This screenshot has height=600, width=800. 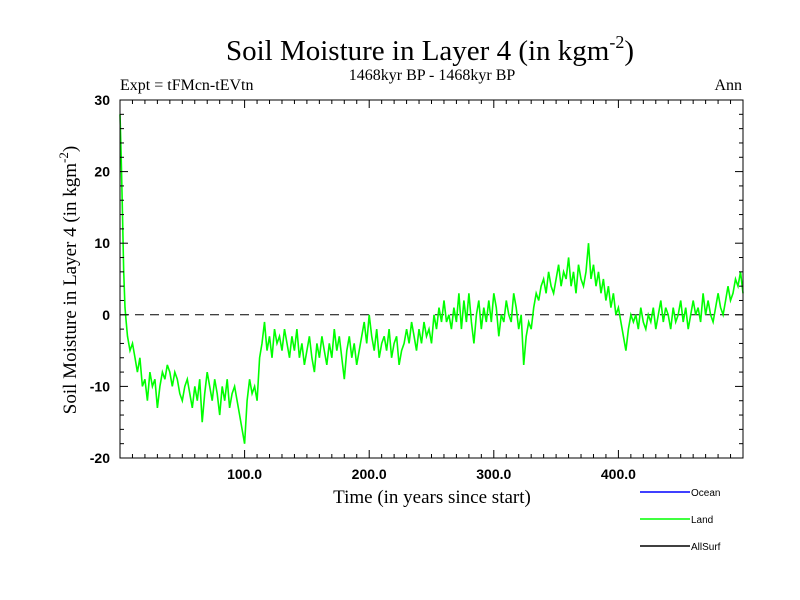 I want to click on legend: Ocean Land AllSurf, so click(x=680, y=520).